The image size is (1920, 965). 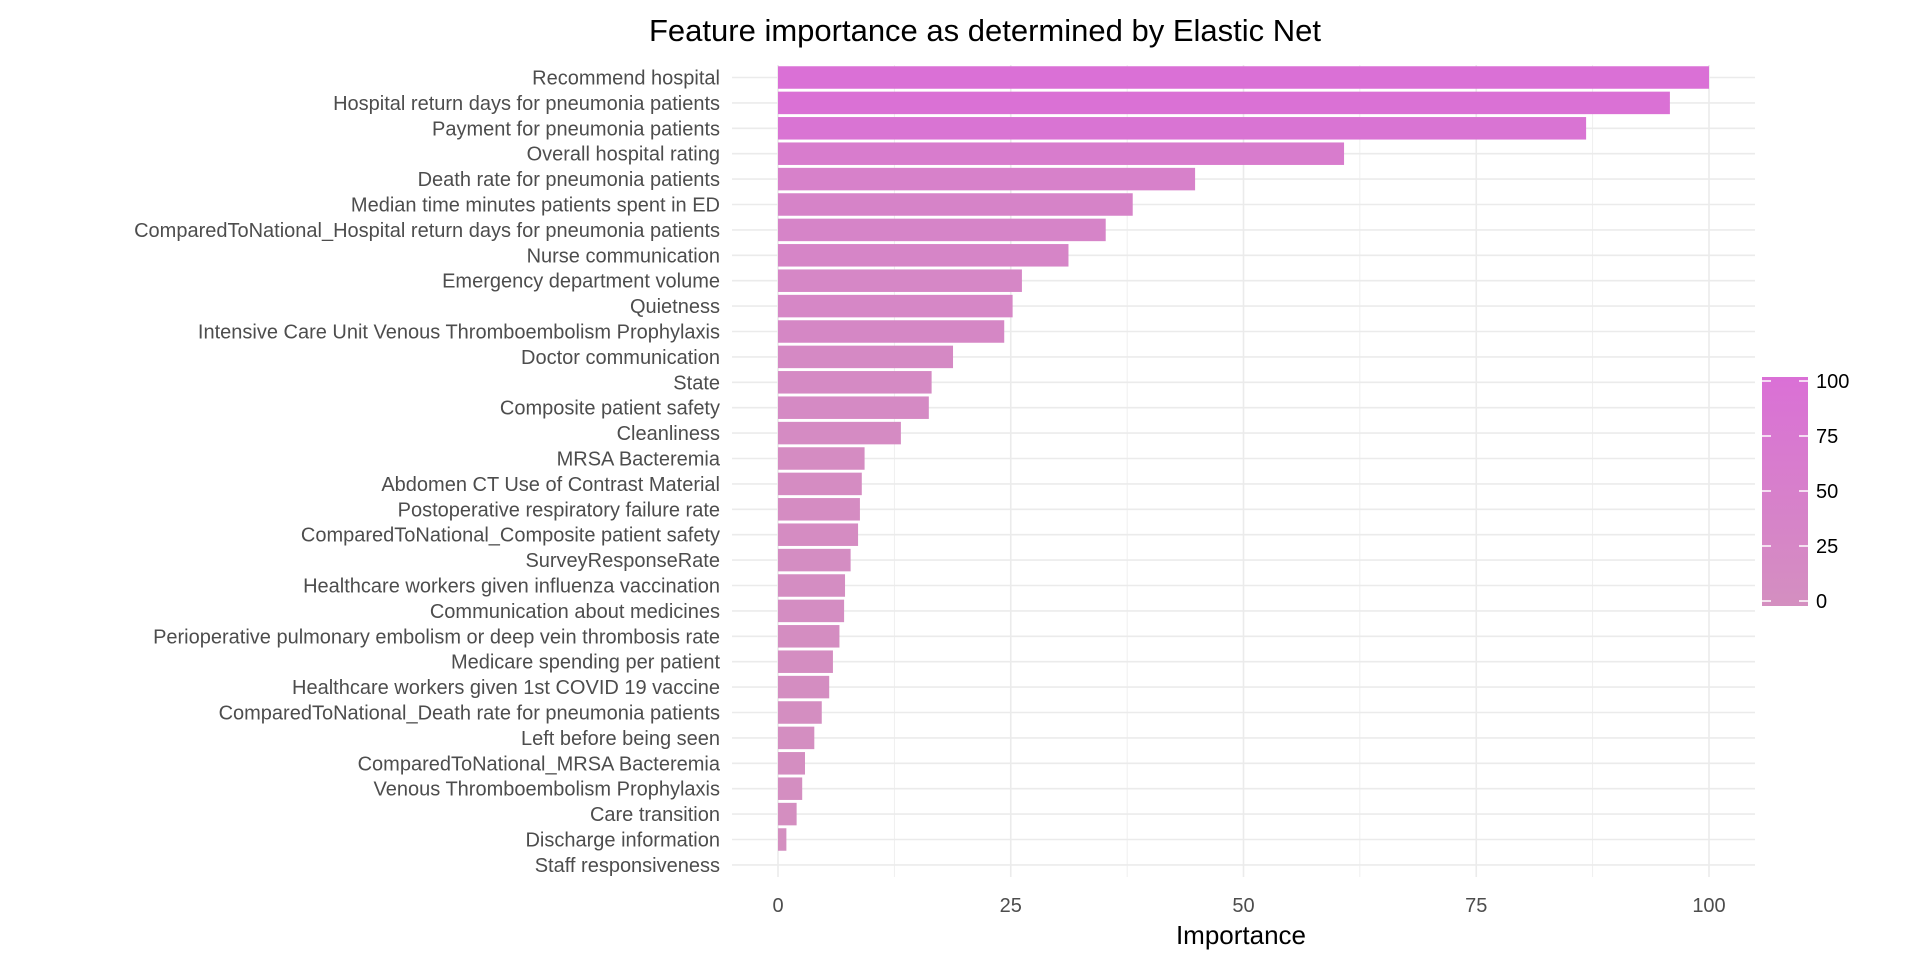 What do you see at coordinates (696, 383) in the screenshot?
I see `y-tick-label: State` at bounding box center [696, 383].